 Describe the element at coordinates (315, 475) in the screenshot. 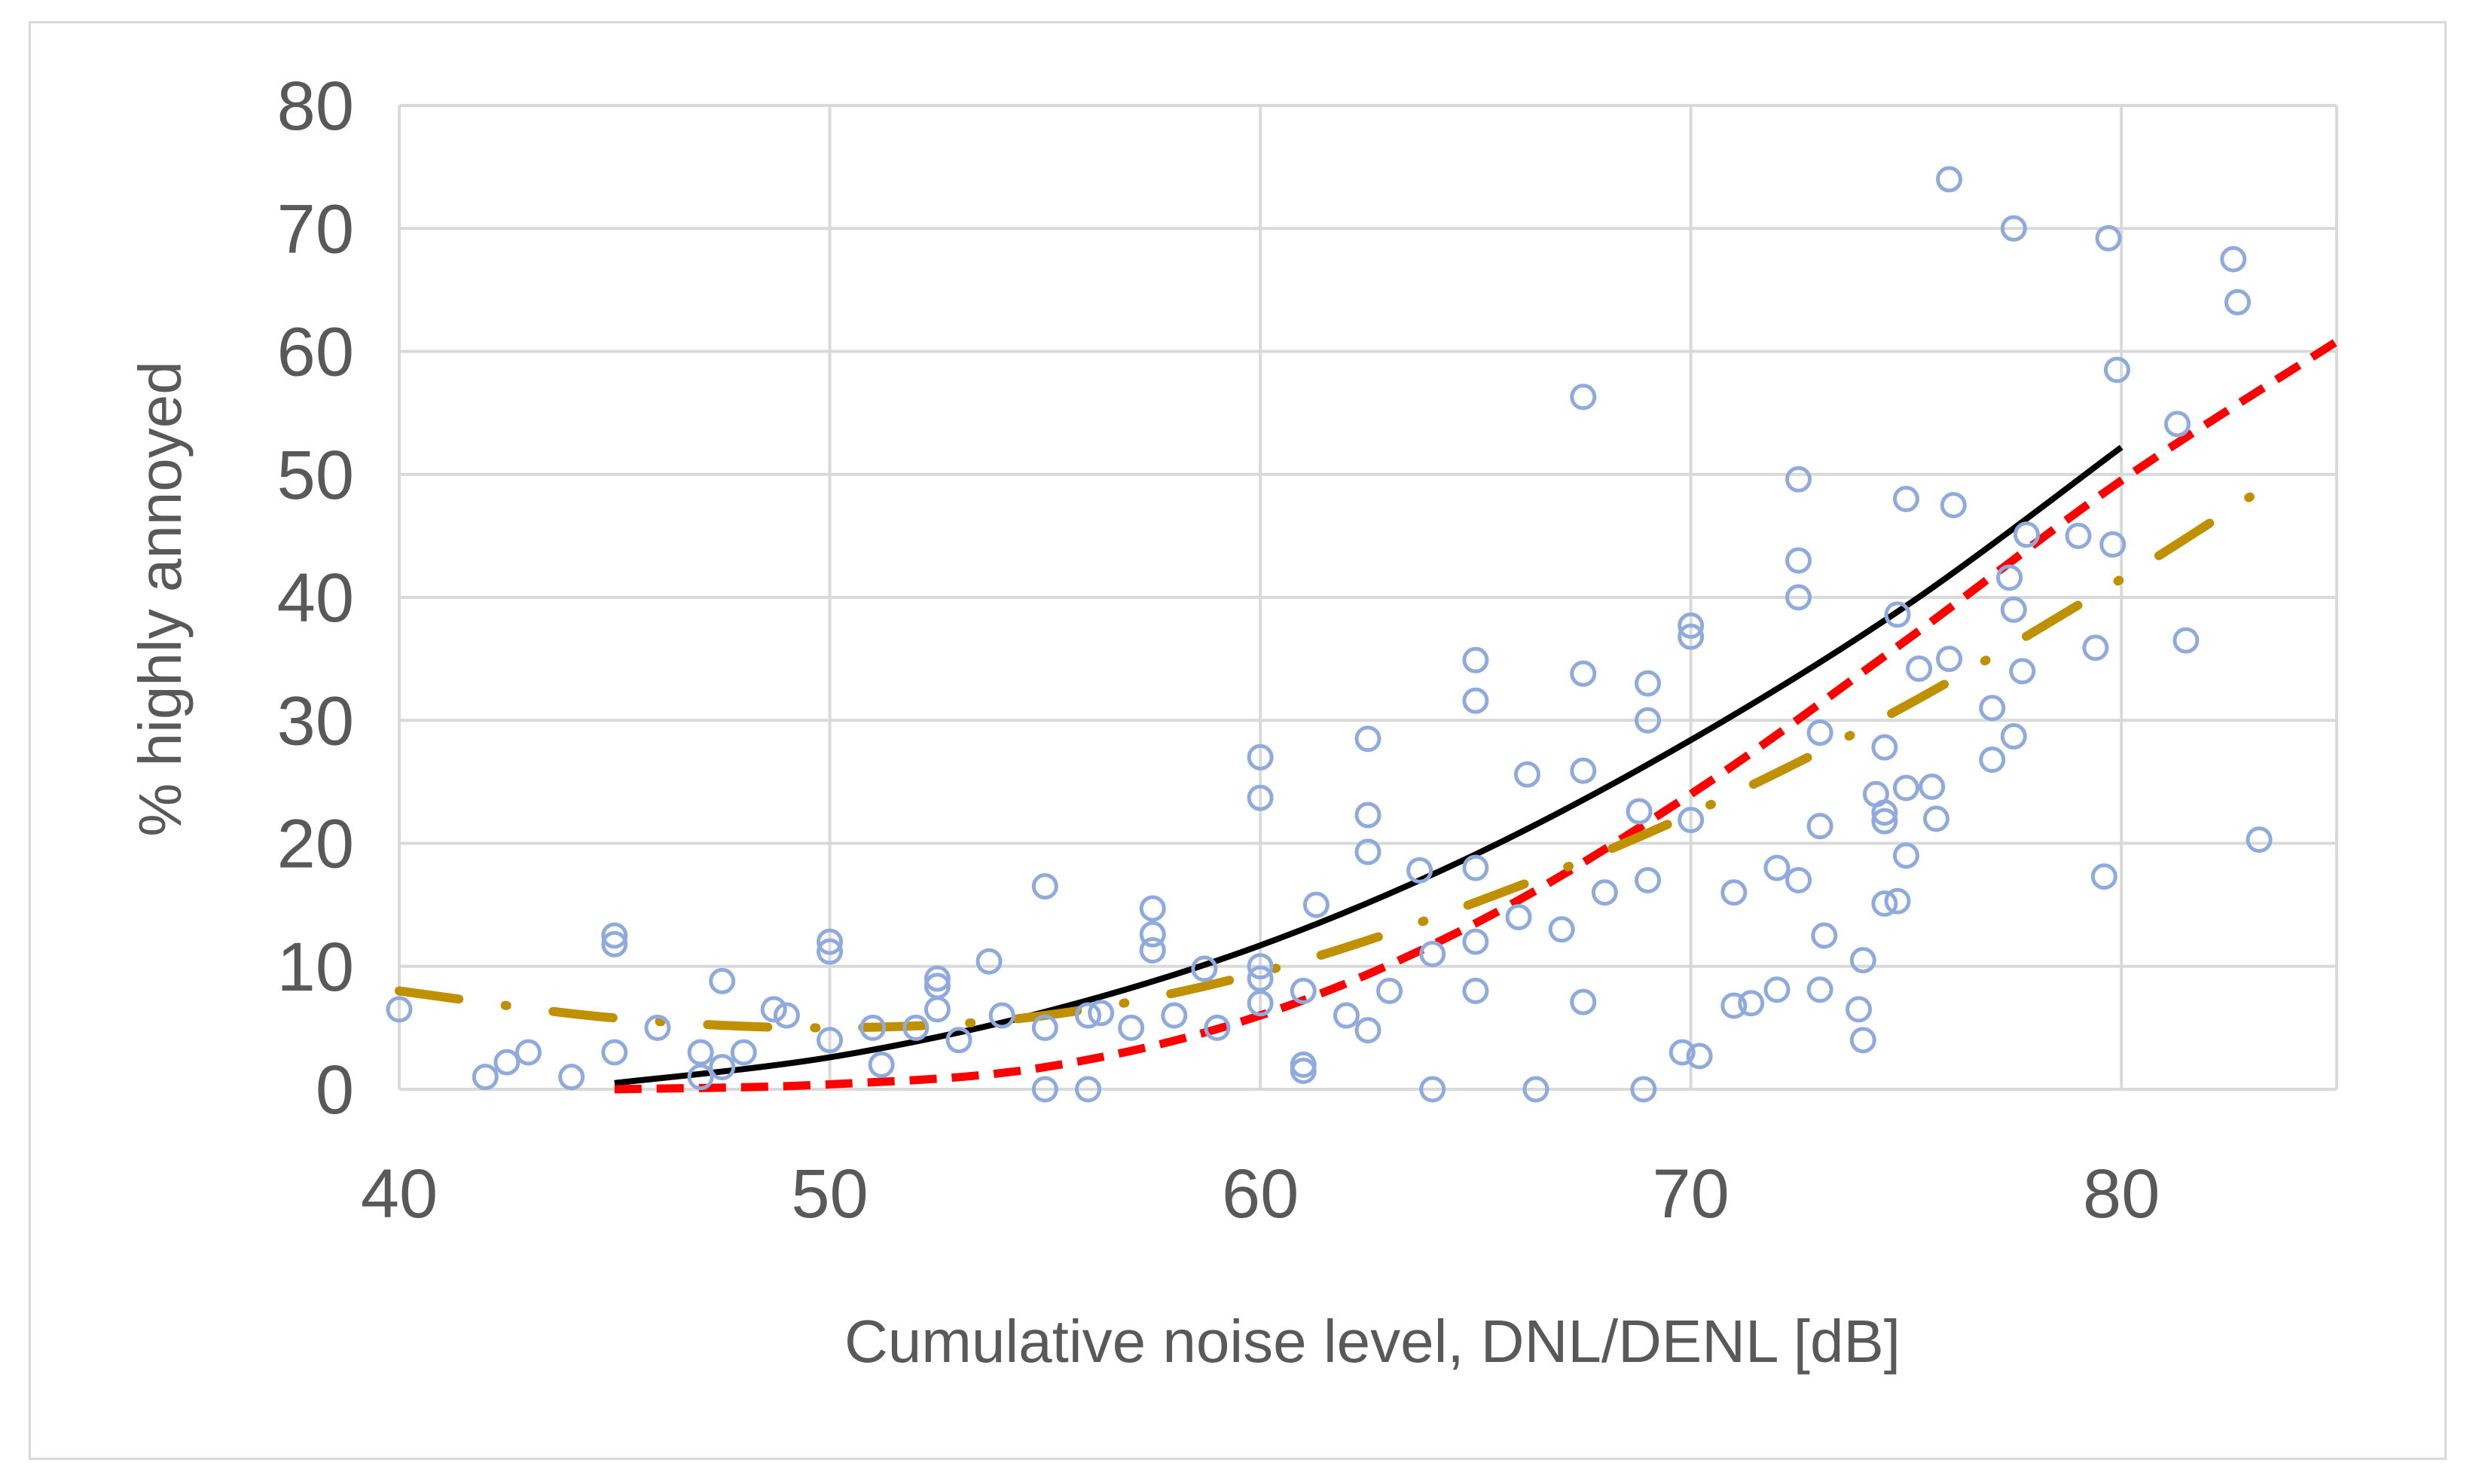

I see `y-tick-label-50: 50` at that location.